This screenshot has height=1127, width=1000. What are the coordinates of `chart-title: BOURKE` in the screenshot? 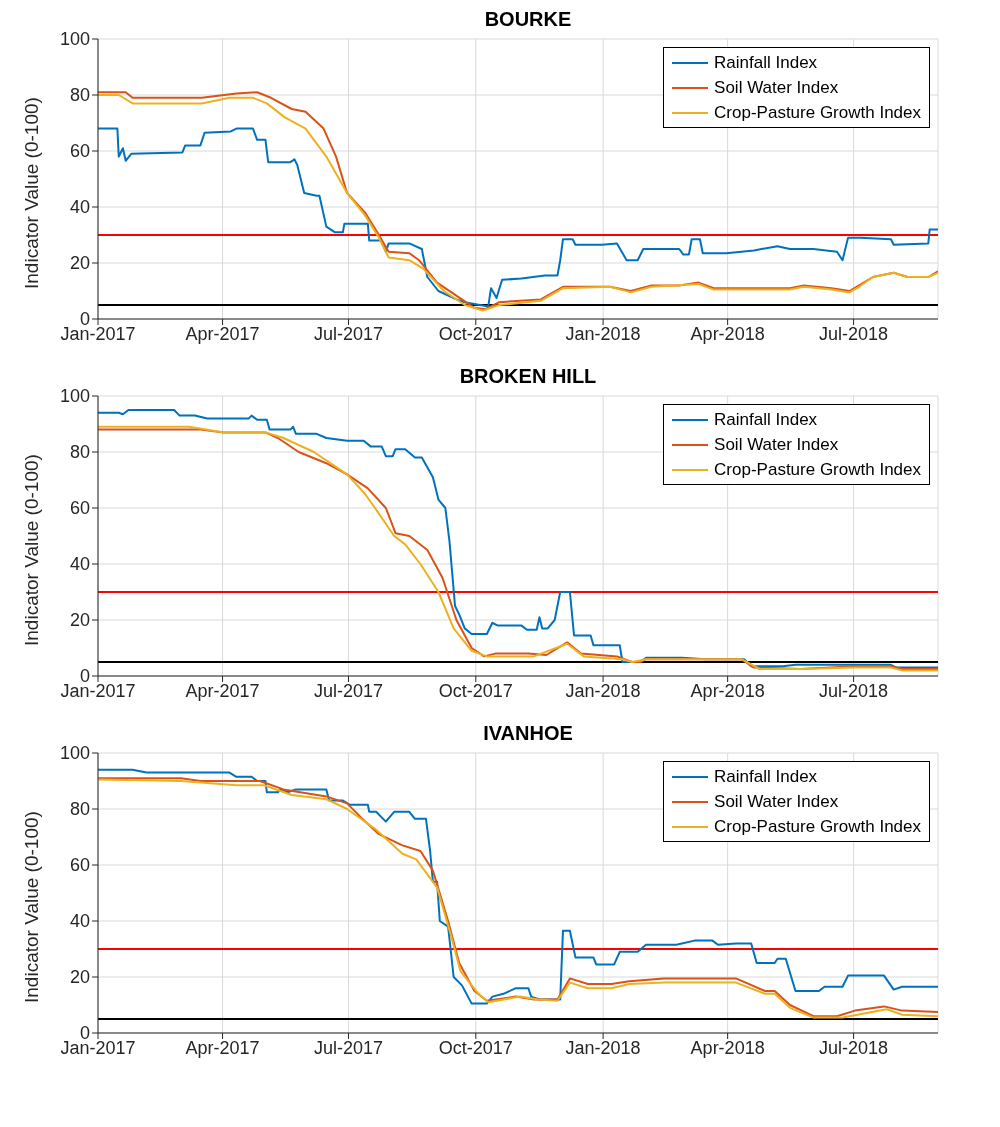 It's located at (528, 19).